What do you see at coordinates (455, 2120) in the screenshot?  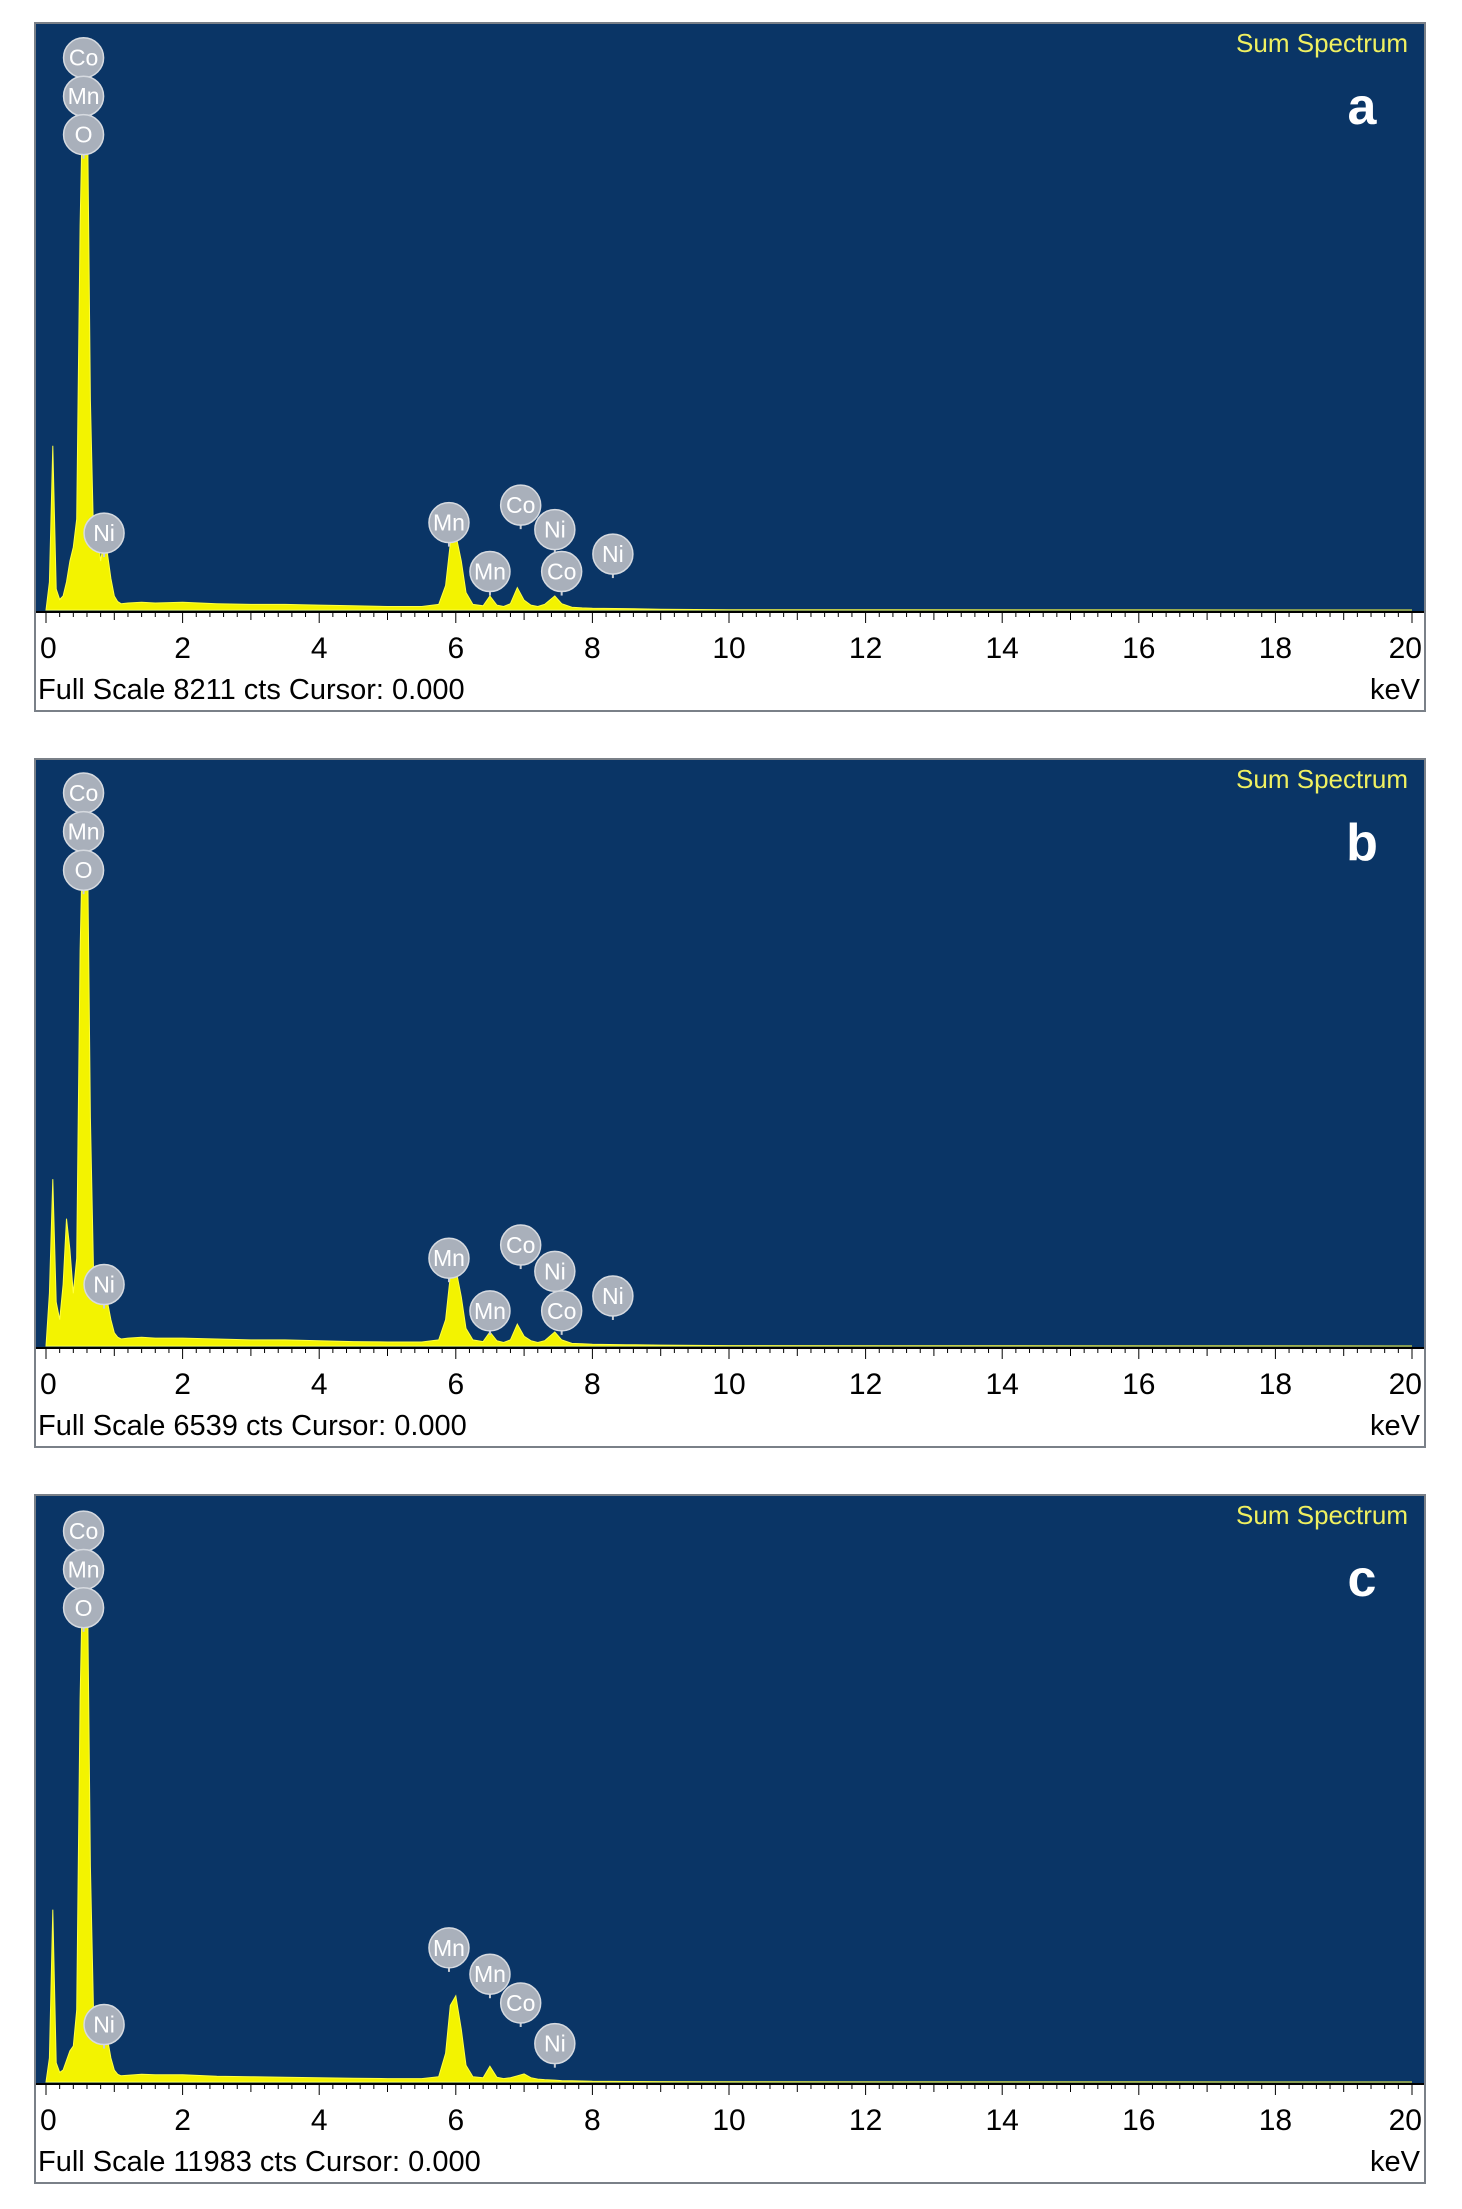 I see `x-tick-label: 6` at bounding box center [455, 2120].